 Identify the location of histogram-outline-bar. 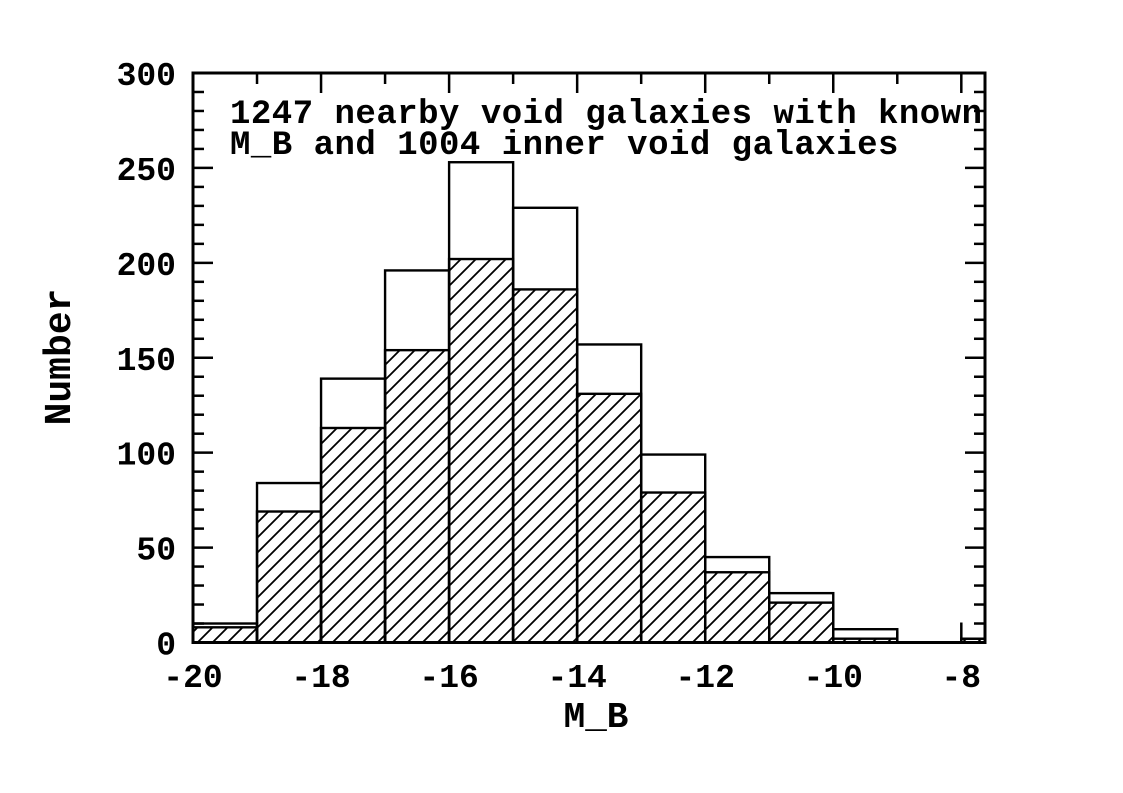
(673, 548).